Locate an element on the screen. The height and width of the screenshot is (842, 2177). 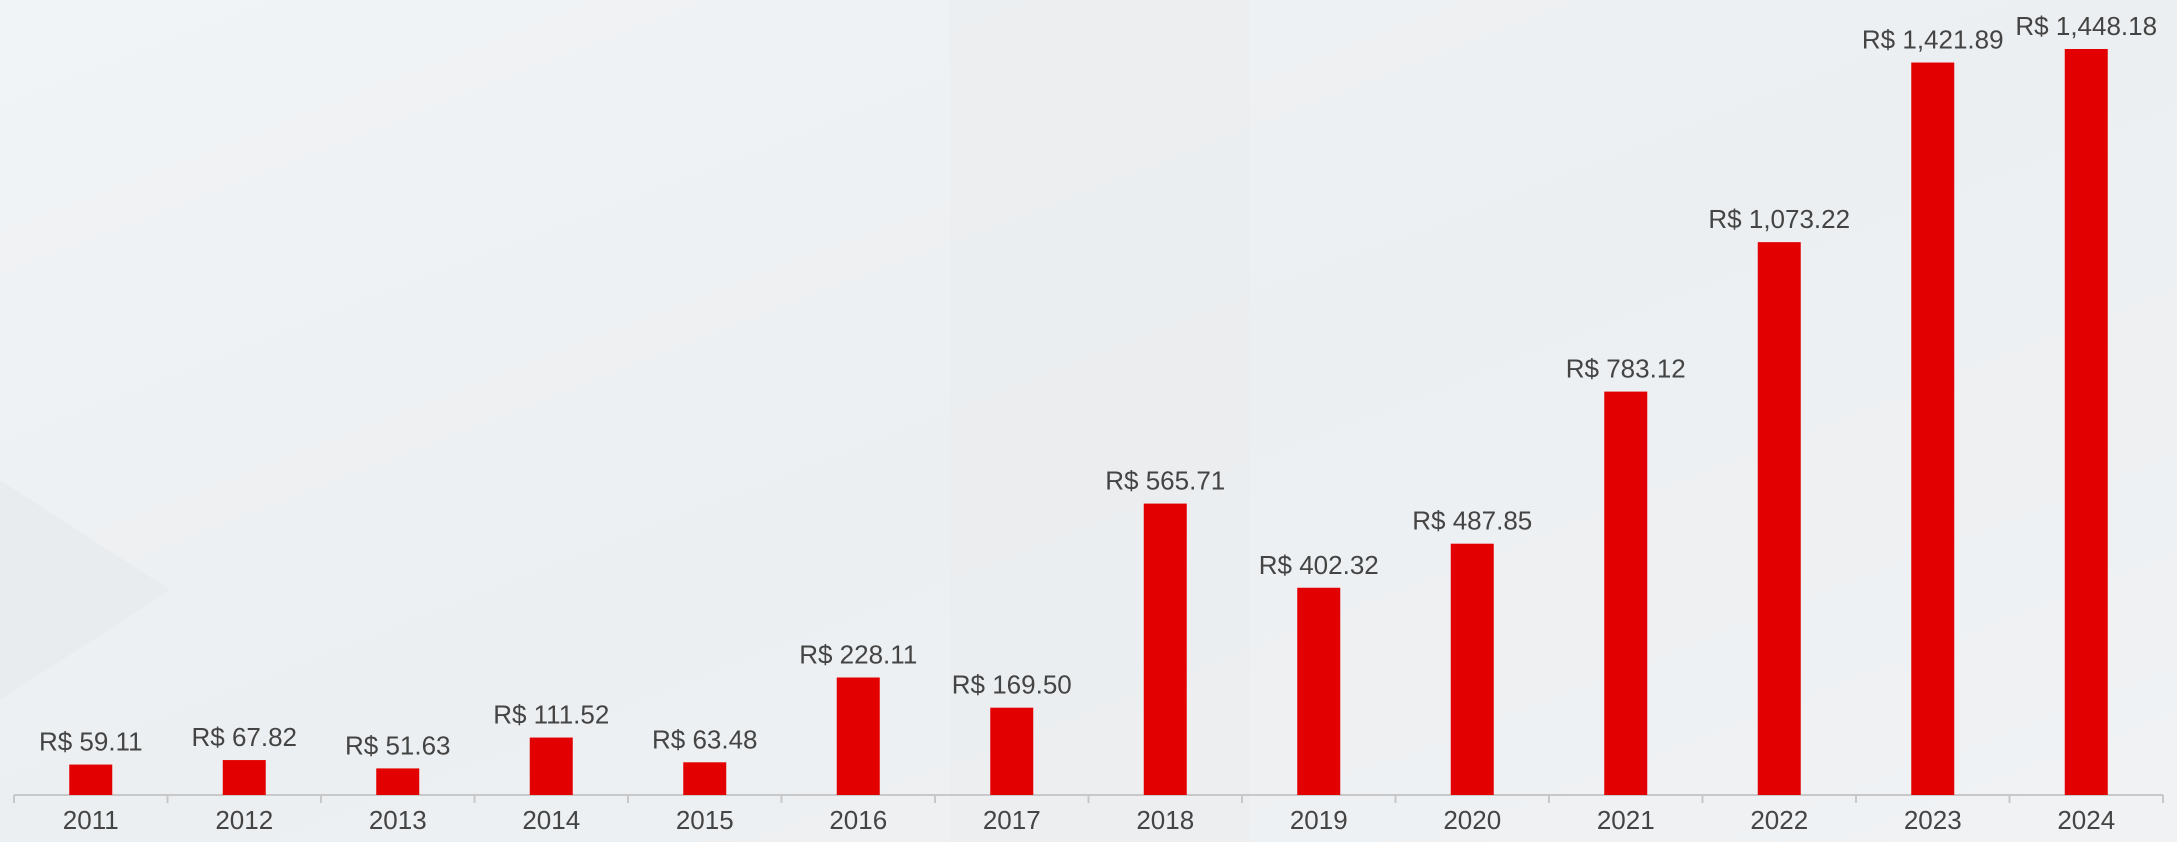
value-label: R$ 565.71 is located at coordinates (1165, 481).